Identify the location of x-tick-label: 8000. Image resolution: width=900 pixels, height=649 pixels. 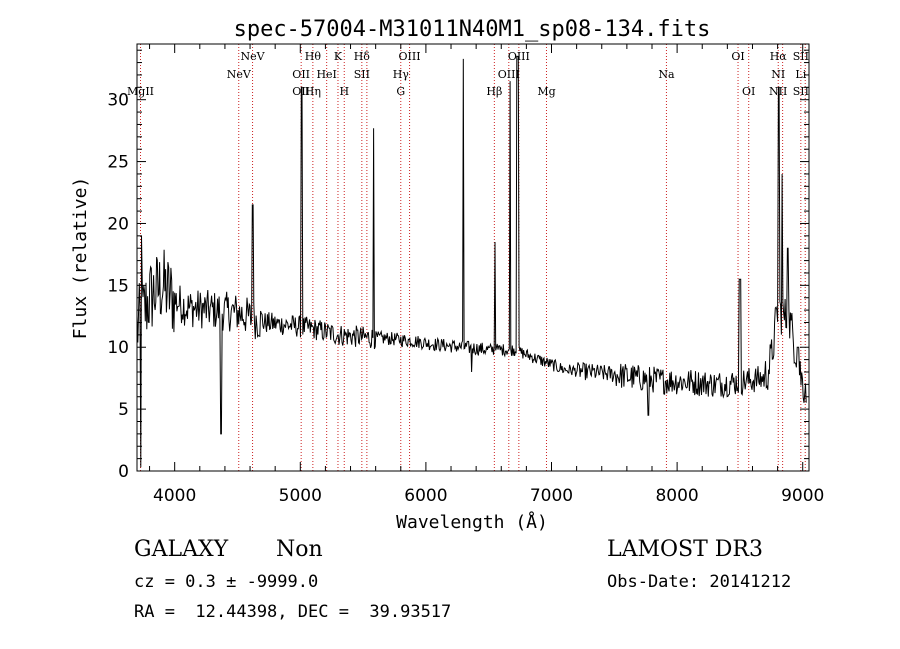
(676, 496).